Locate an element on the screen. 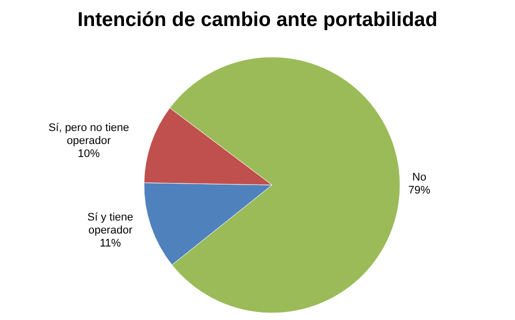 This screenshot has width=515, height=320. slice-label: No is located at coordinates (419, 178).